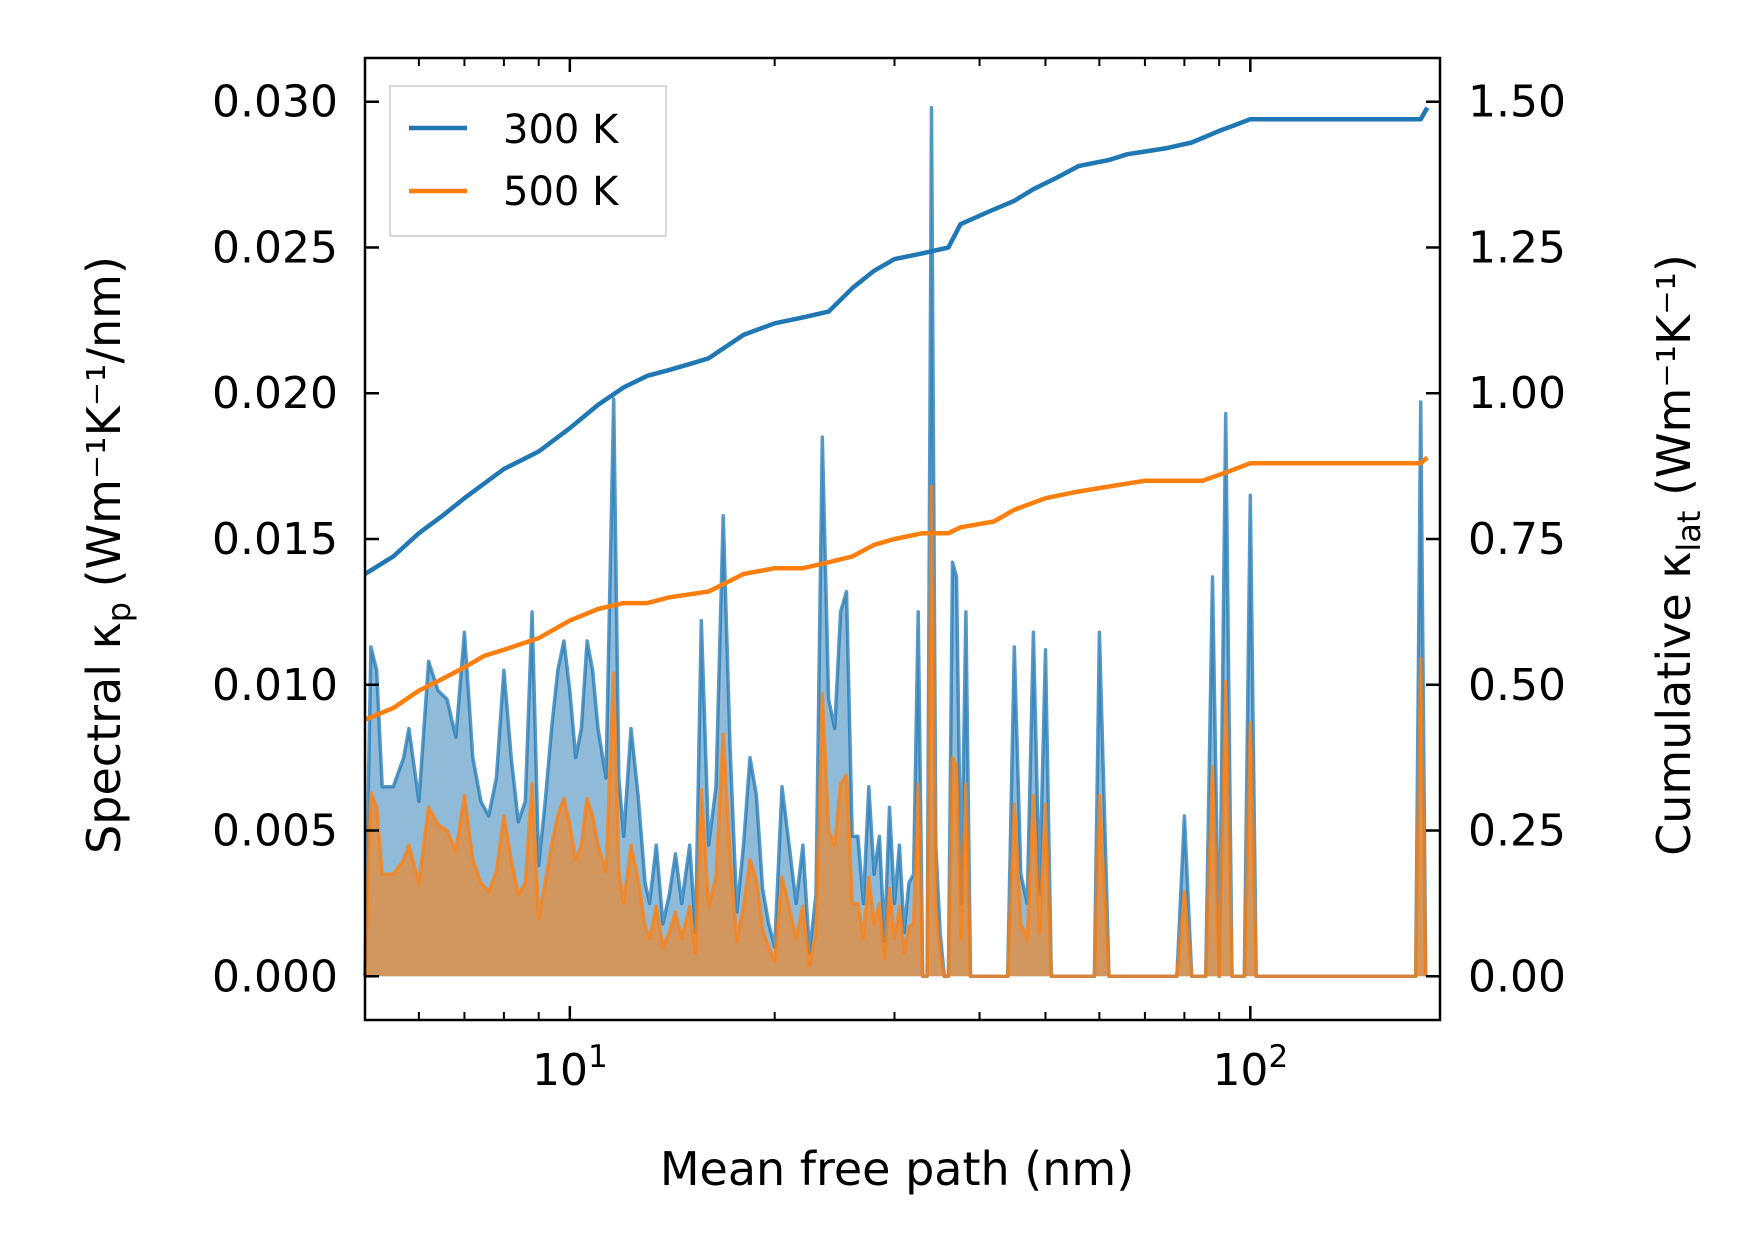 Image resolution: width=1753 pixels, height=1254 pixels. What do you see at coordinates (104, 738) in the screenshot?
I see `y-left-title-main: Spectral κ` at bounding box center [104, 738].